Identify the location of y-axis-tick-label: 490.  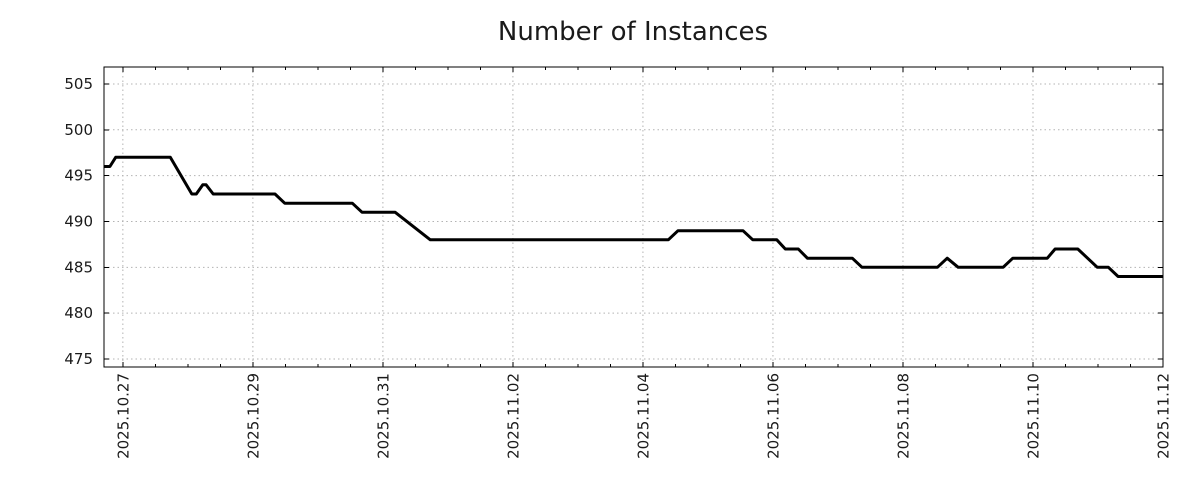
(78, 221).